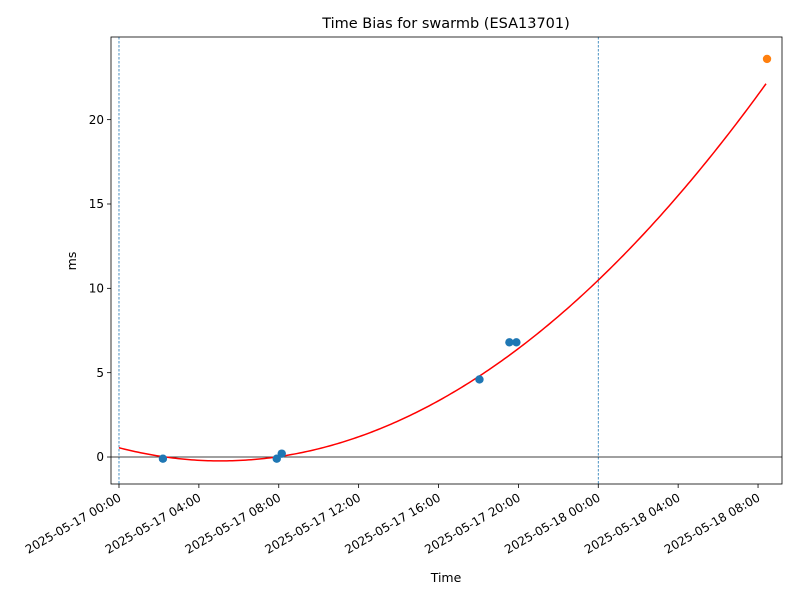  I want to click on y-tick-label: 15, so click(96, 204).